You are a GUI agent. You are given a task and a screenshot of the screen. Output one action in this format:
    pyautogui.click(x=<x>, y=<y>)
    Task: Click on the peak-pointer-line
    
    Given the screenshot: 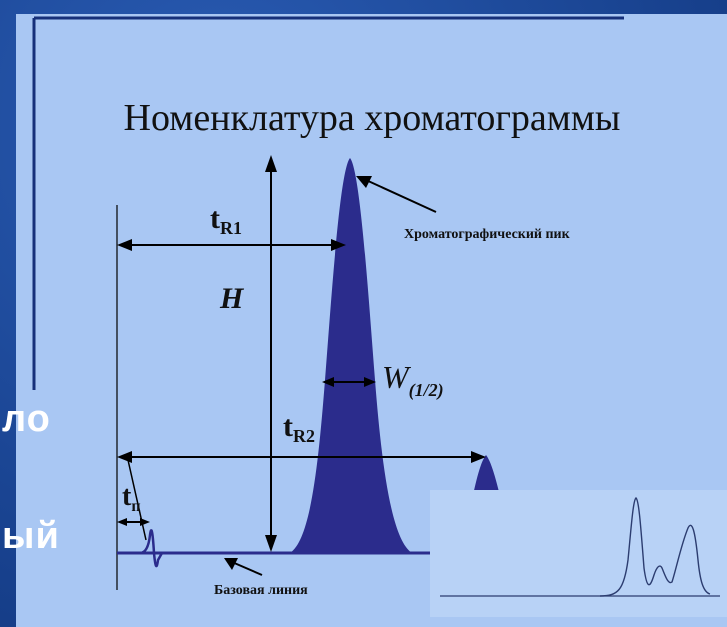 What is the action you would take?
    pyautogui.click(x=401, y=196)
    